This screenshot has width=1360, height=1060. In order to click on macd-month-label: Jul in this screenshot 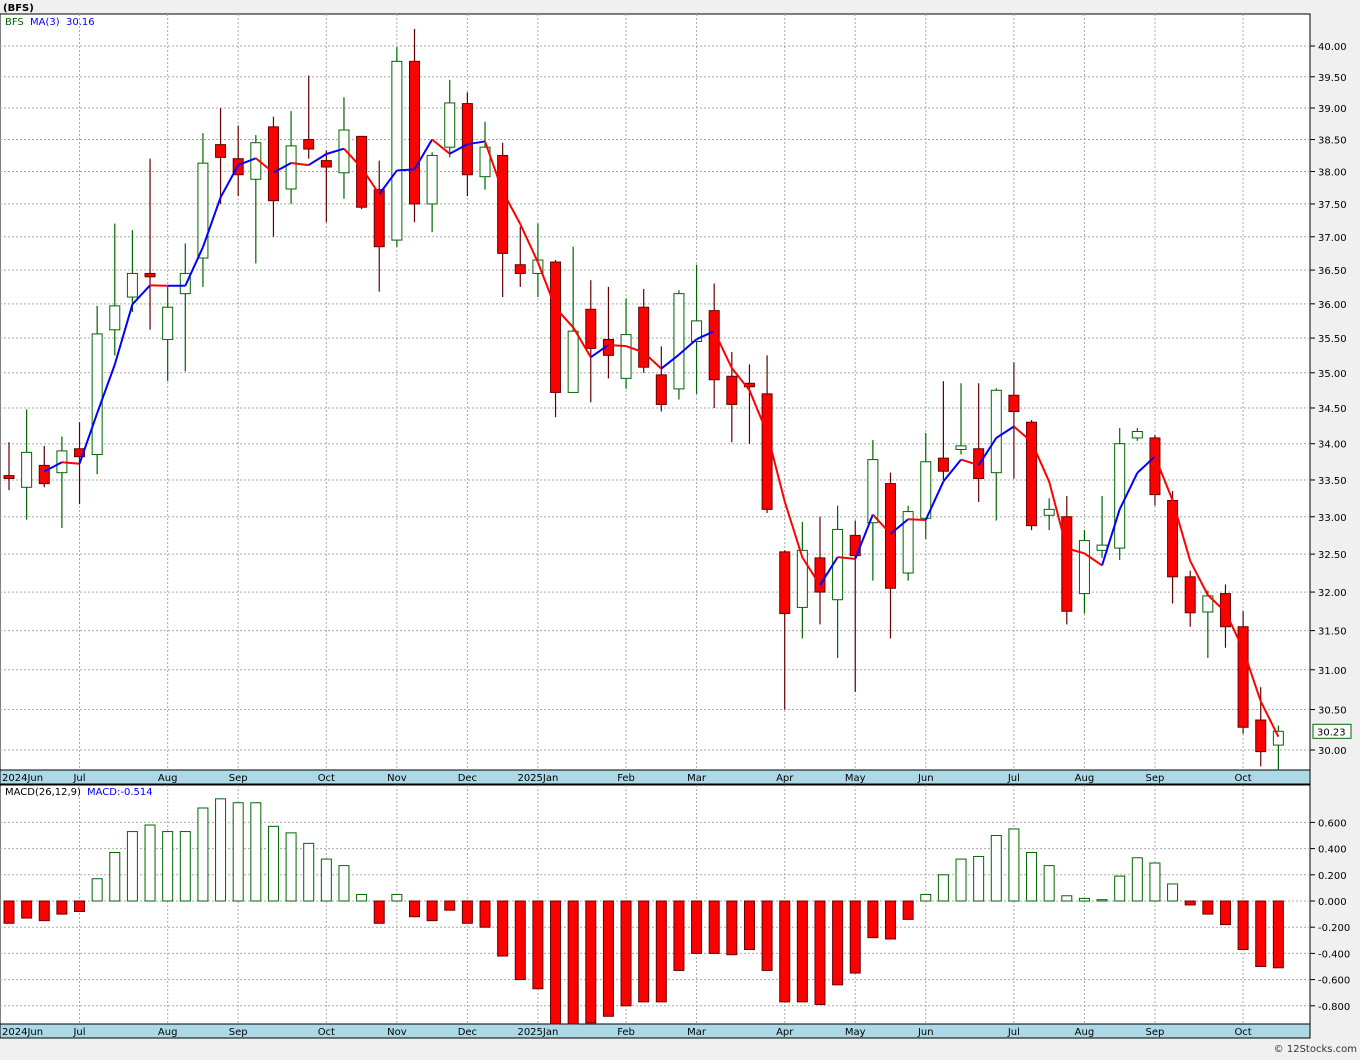, I will do `click(1013, 1032)`.